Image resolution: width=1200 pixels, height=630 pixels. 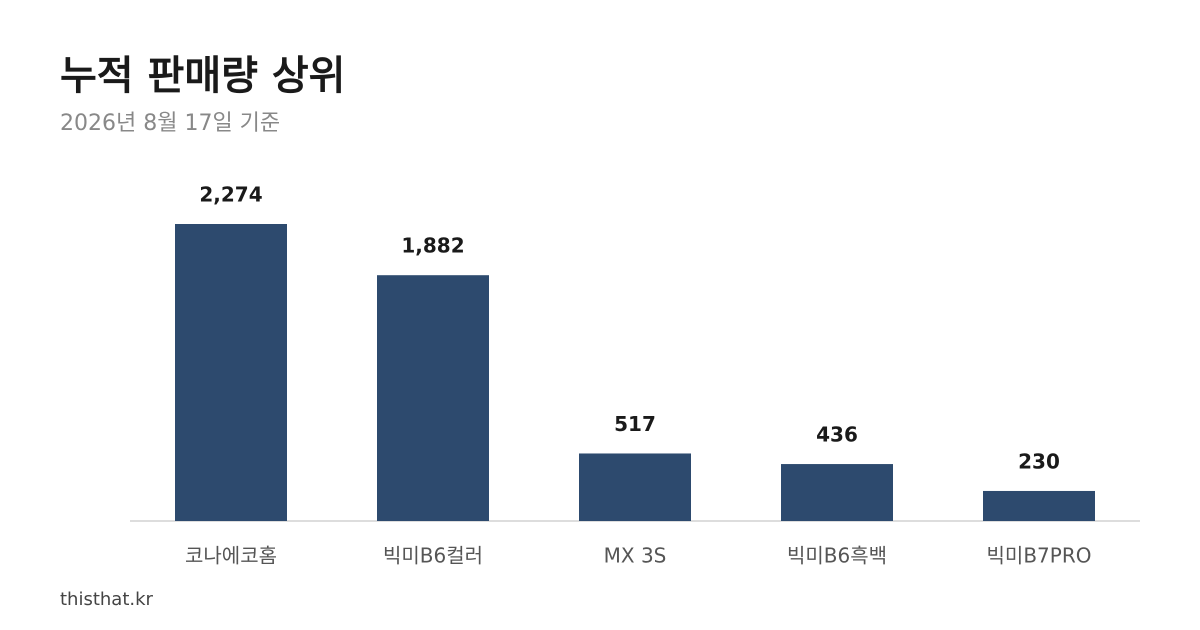 What do you see at coordinates (170, 123) in the screenshot?
I see `chart-subtitle: 2026년 8월 17일 기준` at bounding box center [170, 123].